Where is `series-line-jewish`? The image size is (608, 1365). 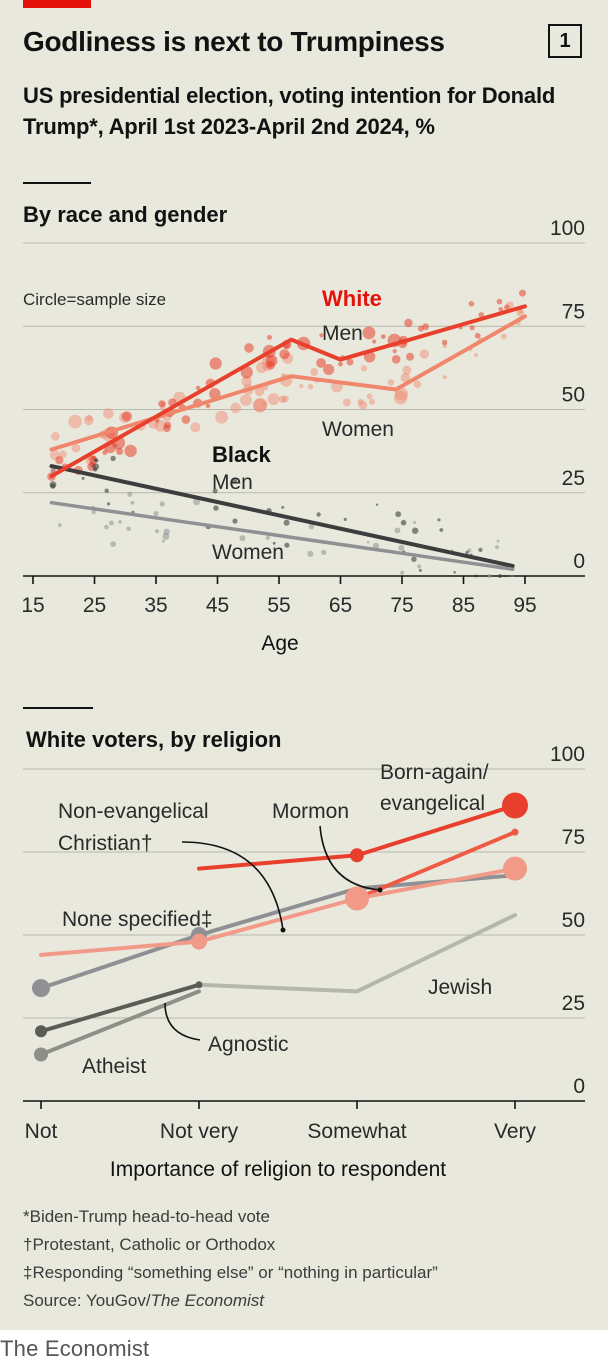
series-line-jewish is located at coordinates (357, 953).